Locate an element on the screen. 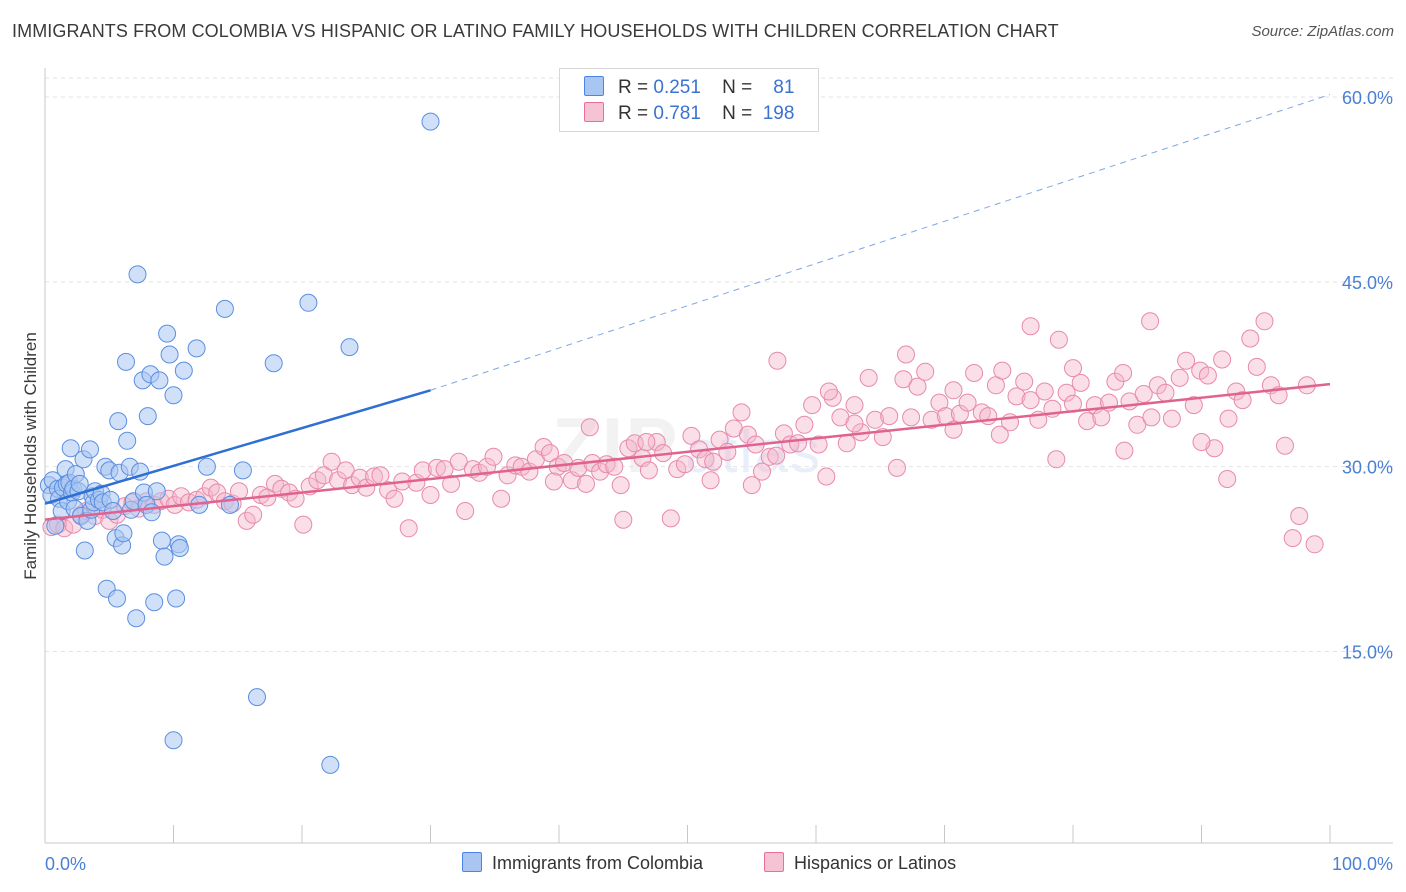 The height and width of the screenshot is (892, 1406). legend-row-hispanic: R = 0.781 N = 198 is located at coordinates (689, 114).